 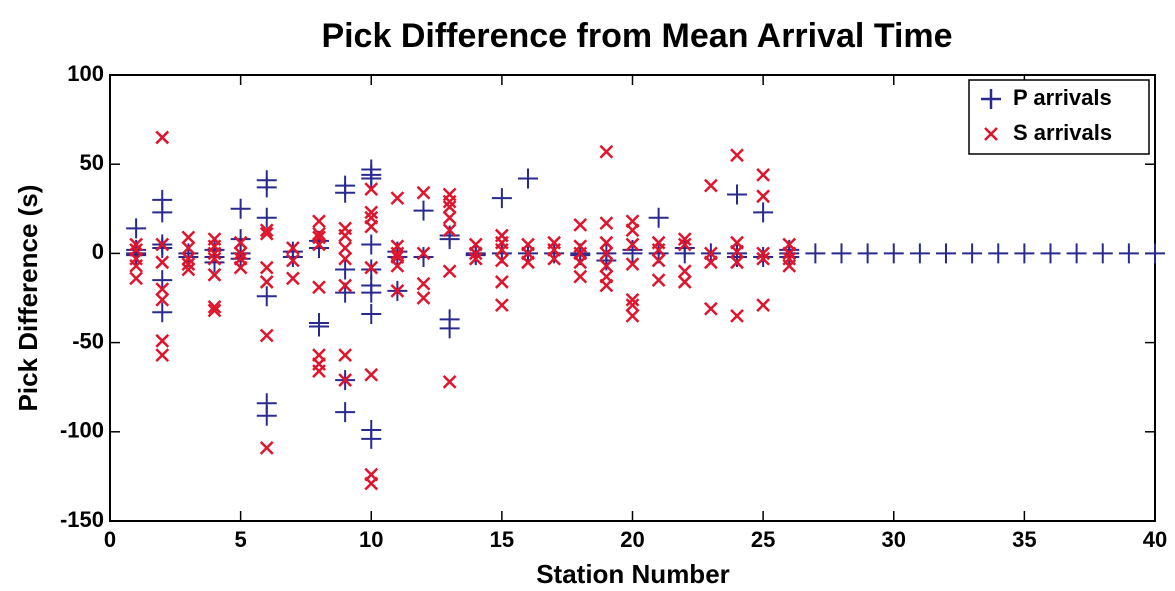 What do you see at coordinates (88, 340) in the screenshot?
I see `y-tick-label: -50` at bounding box center [88, 340].